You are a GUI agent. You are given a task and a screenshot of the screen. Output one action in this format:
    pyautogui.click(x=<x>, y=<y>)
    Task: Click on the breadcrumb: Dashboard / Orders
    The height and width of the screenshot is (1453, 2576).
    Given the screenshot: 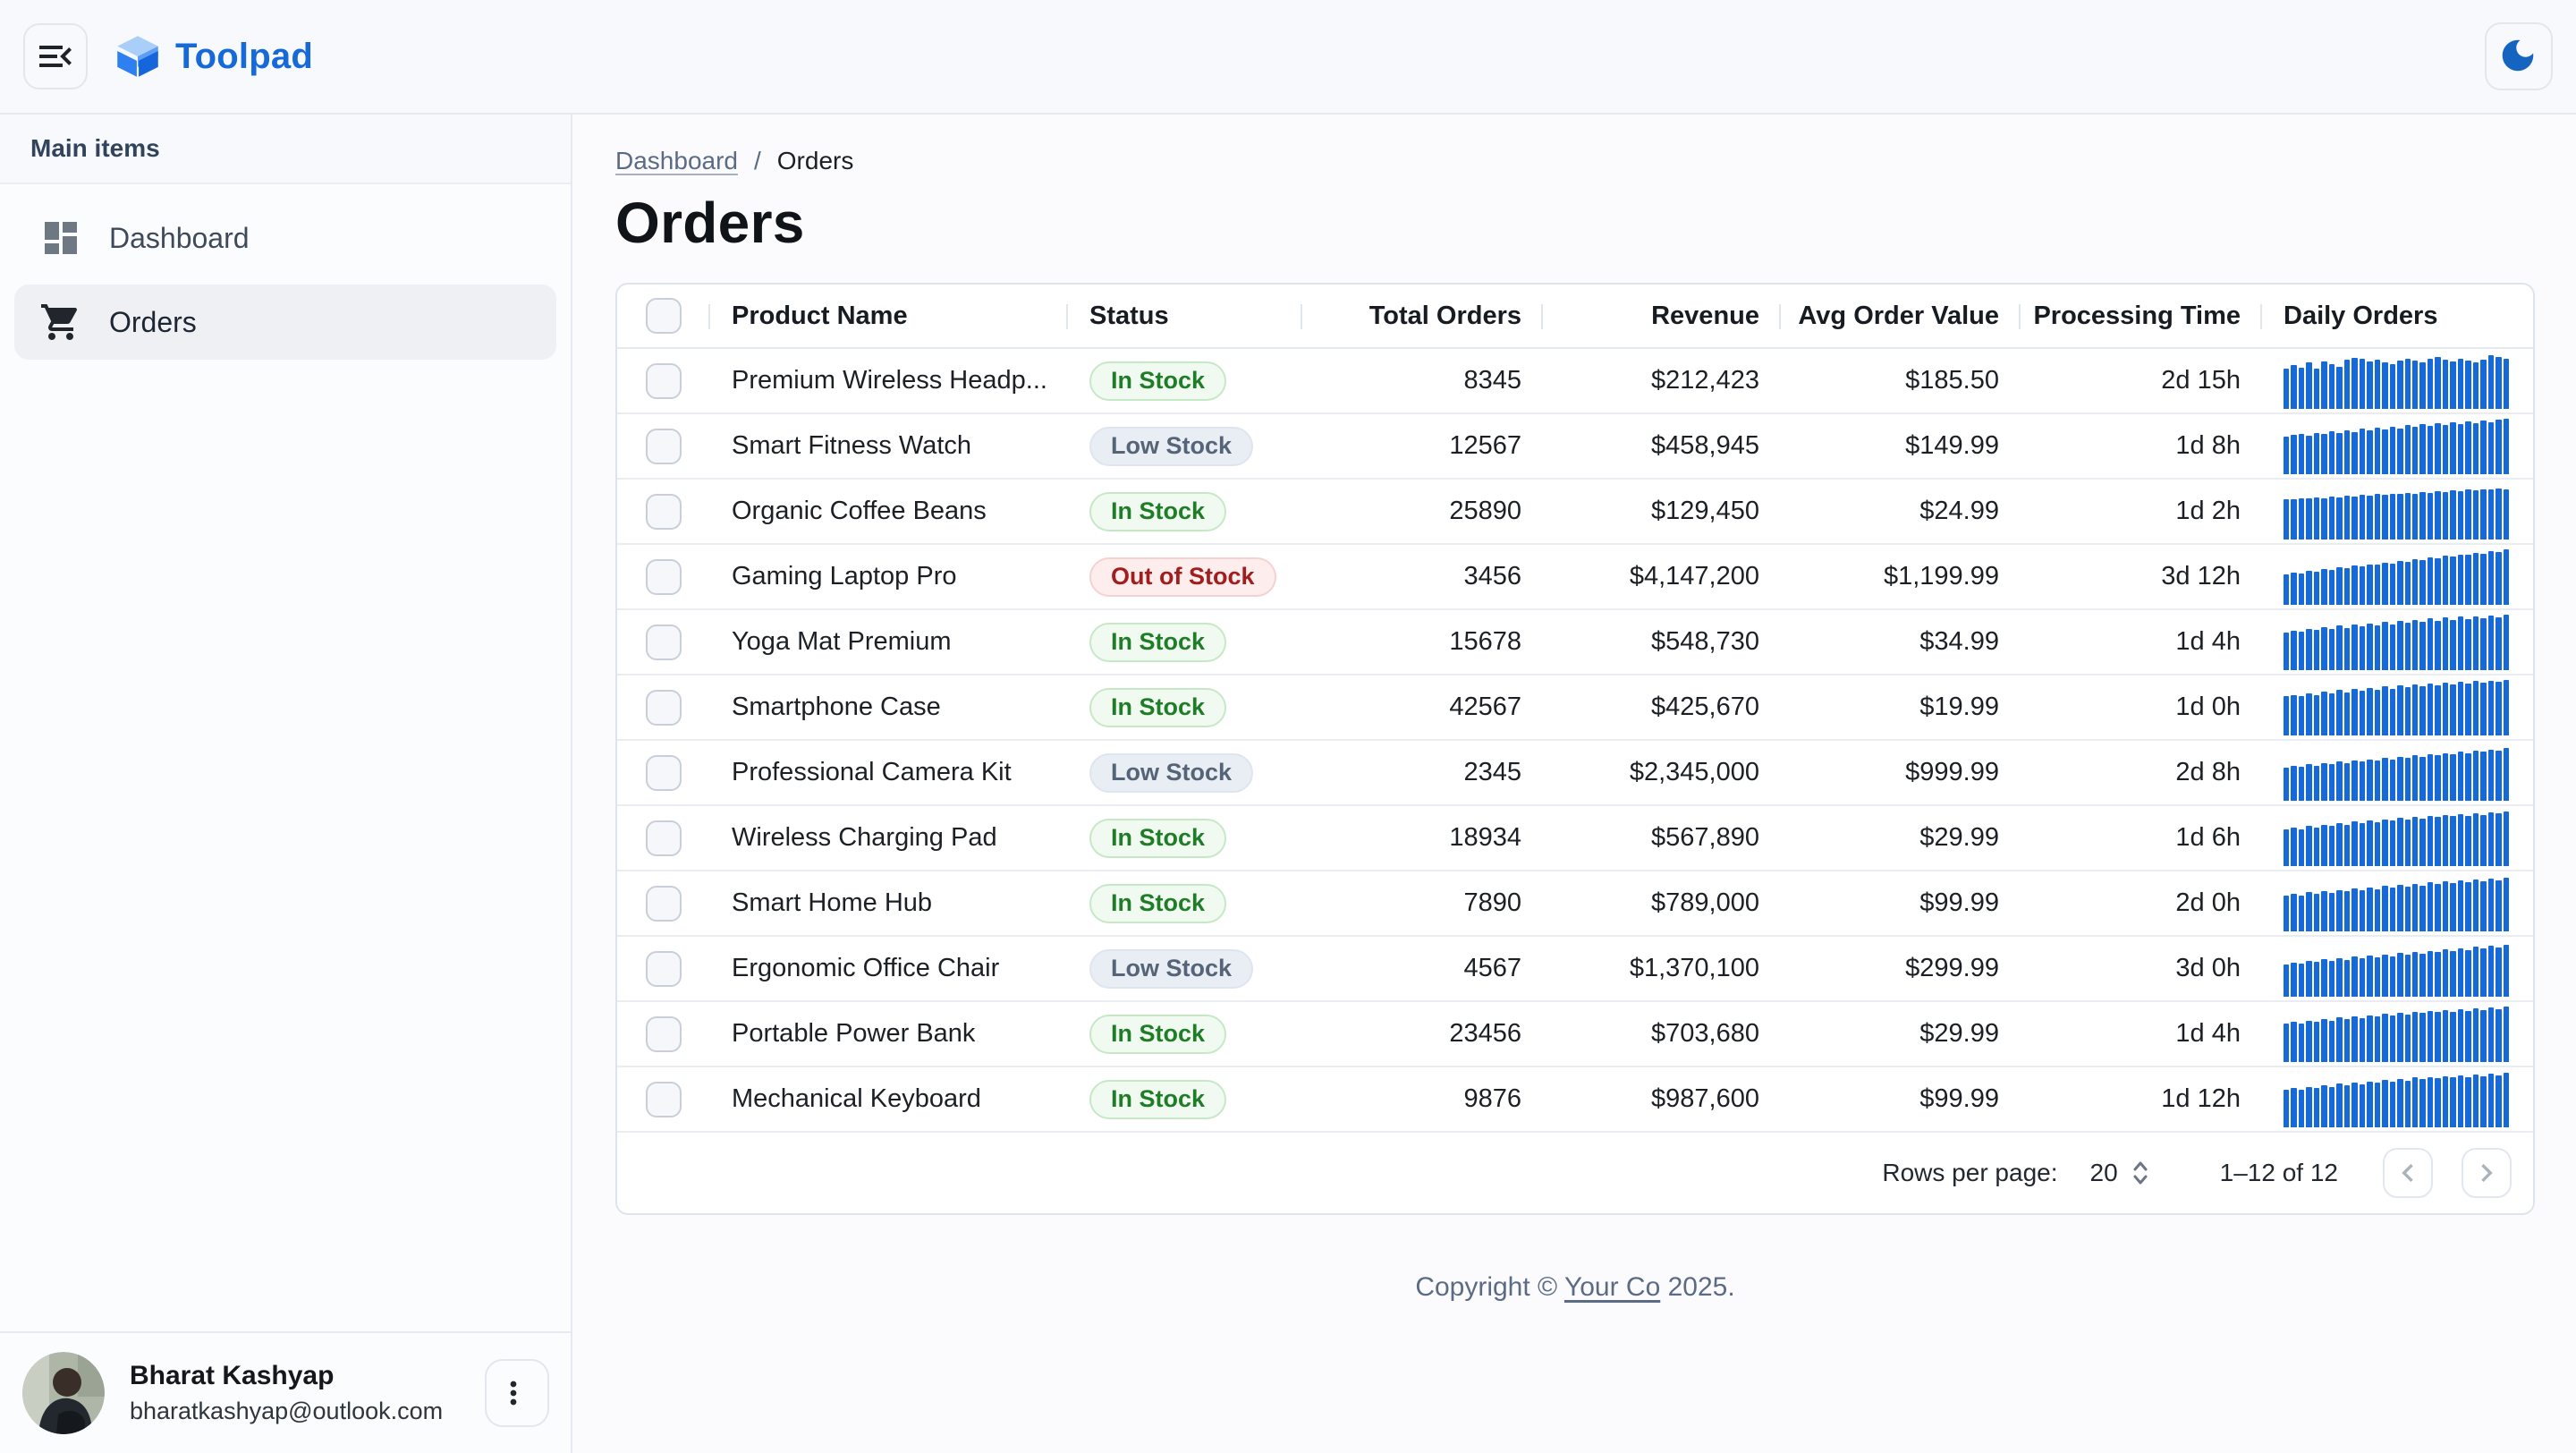 What is the action you would take?
    pyautogui.click(x=1575, y=161)
    